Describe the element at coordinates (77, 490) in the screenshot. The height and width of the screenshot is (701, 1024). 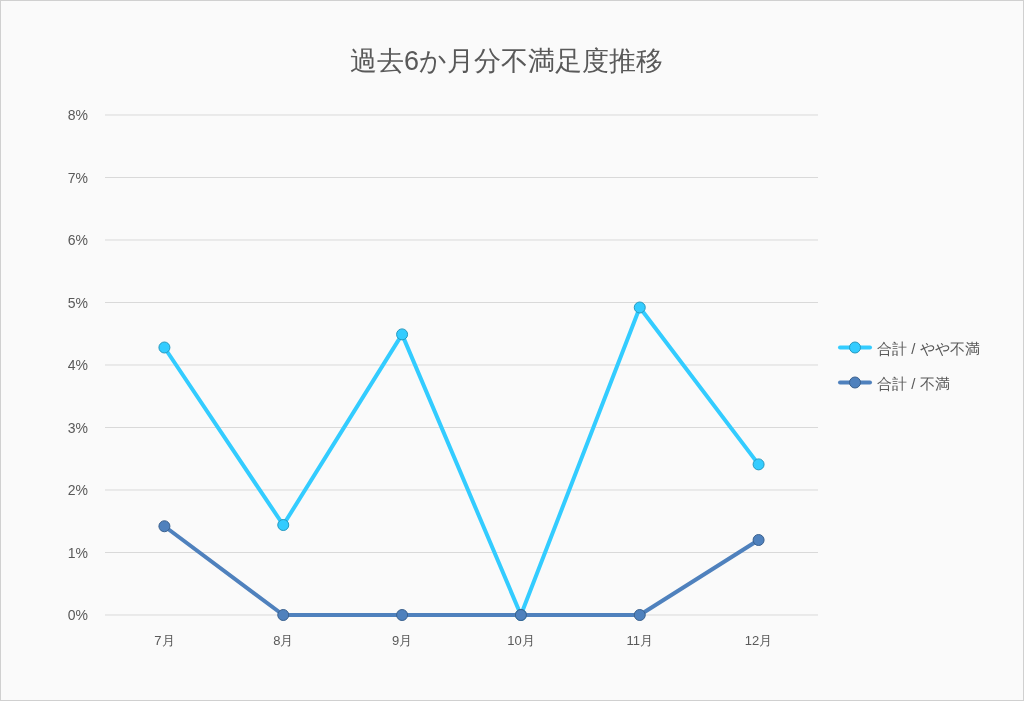
I see `y-tick-label: 2%` at that location.